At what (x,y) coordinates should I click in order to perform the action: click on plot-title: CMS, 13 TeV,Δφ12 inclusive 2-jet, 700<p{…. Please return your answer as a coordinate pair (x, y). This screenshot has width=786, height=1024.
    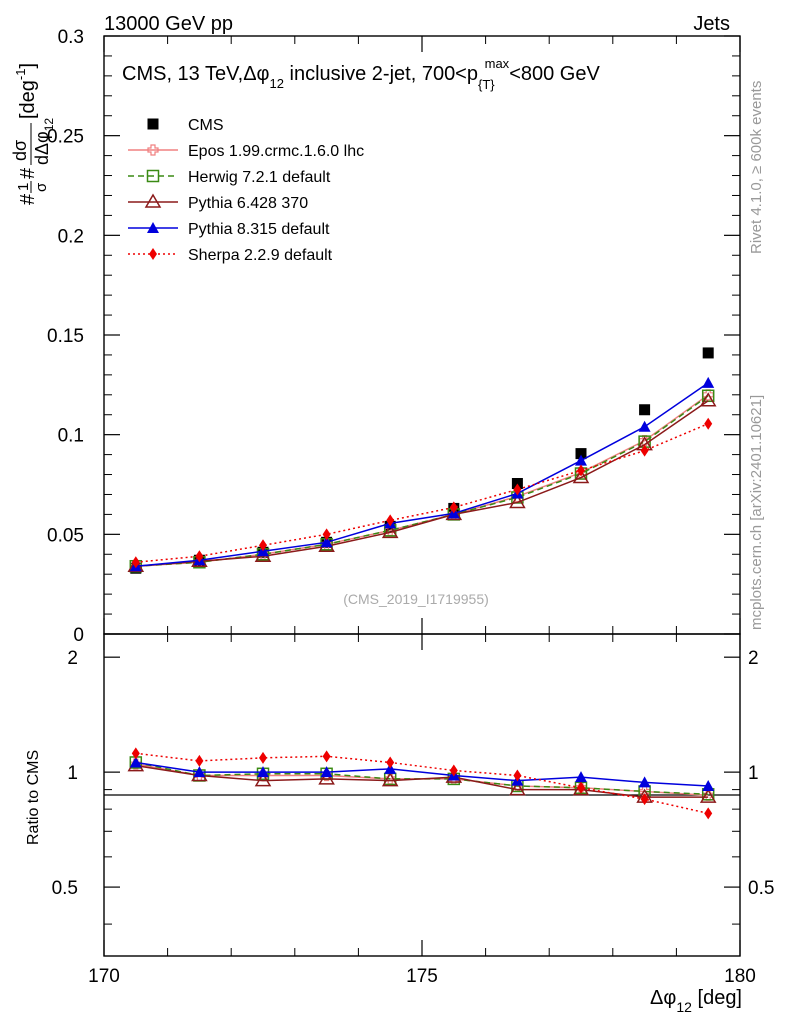
    Looking at the image, I should click on (361, 74).